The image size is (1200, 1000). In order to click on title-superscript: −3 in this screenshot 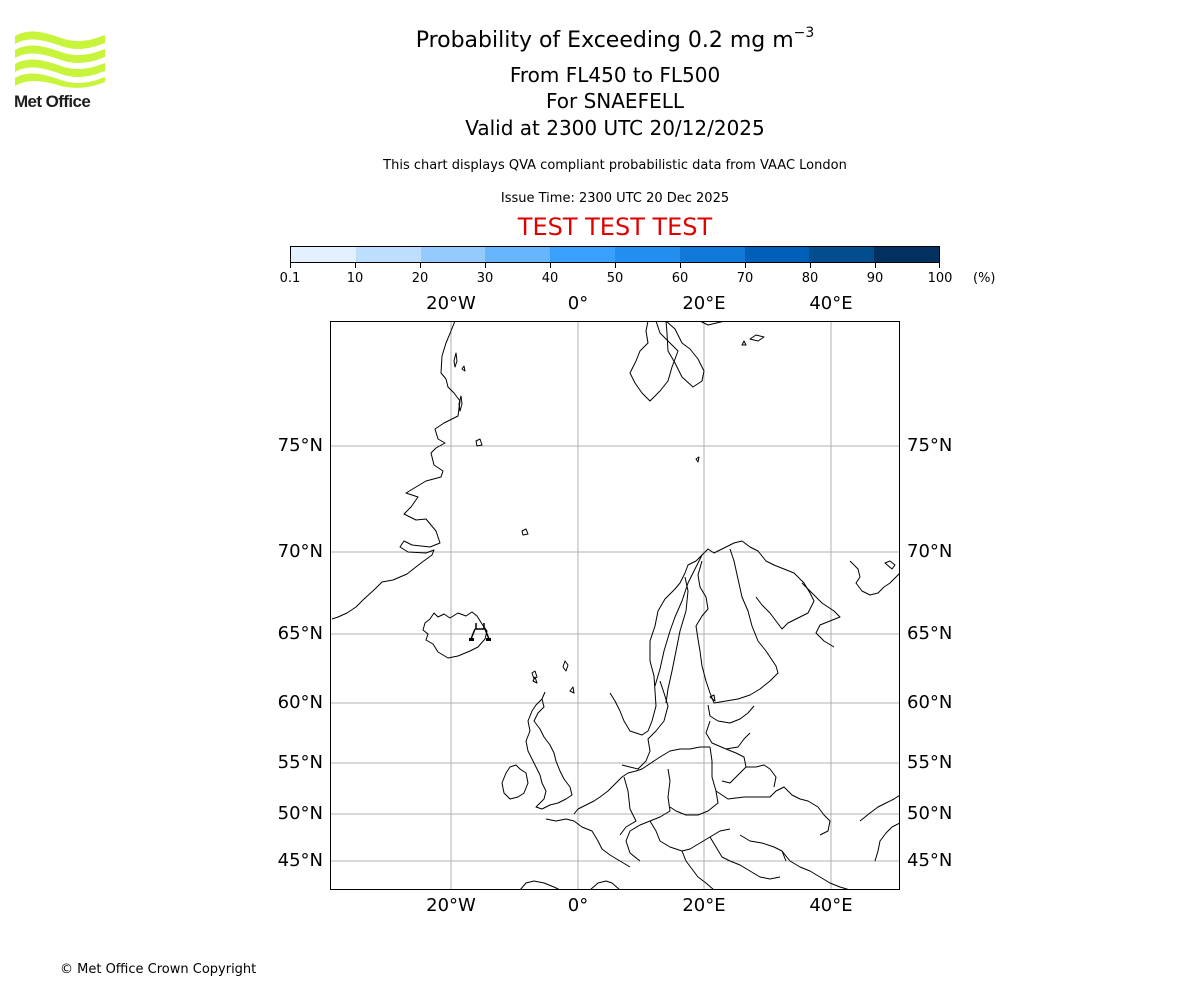, I will do `click(804, 33)`.